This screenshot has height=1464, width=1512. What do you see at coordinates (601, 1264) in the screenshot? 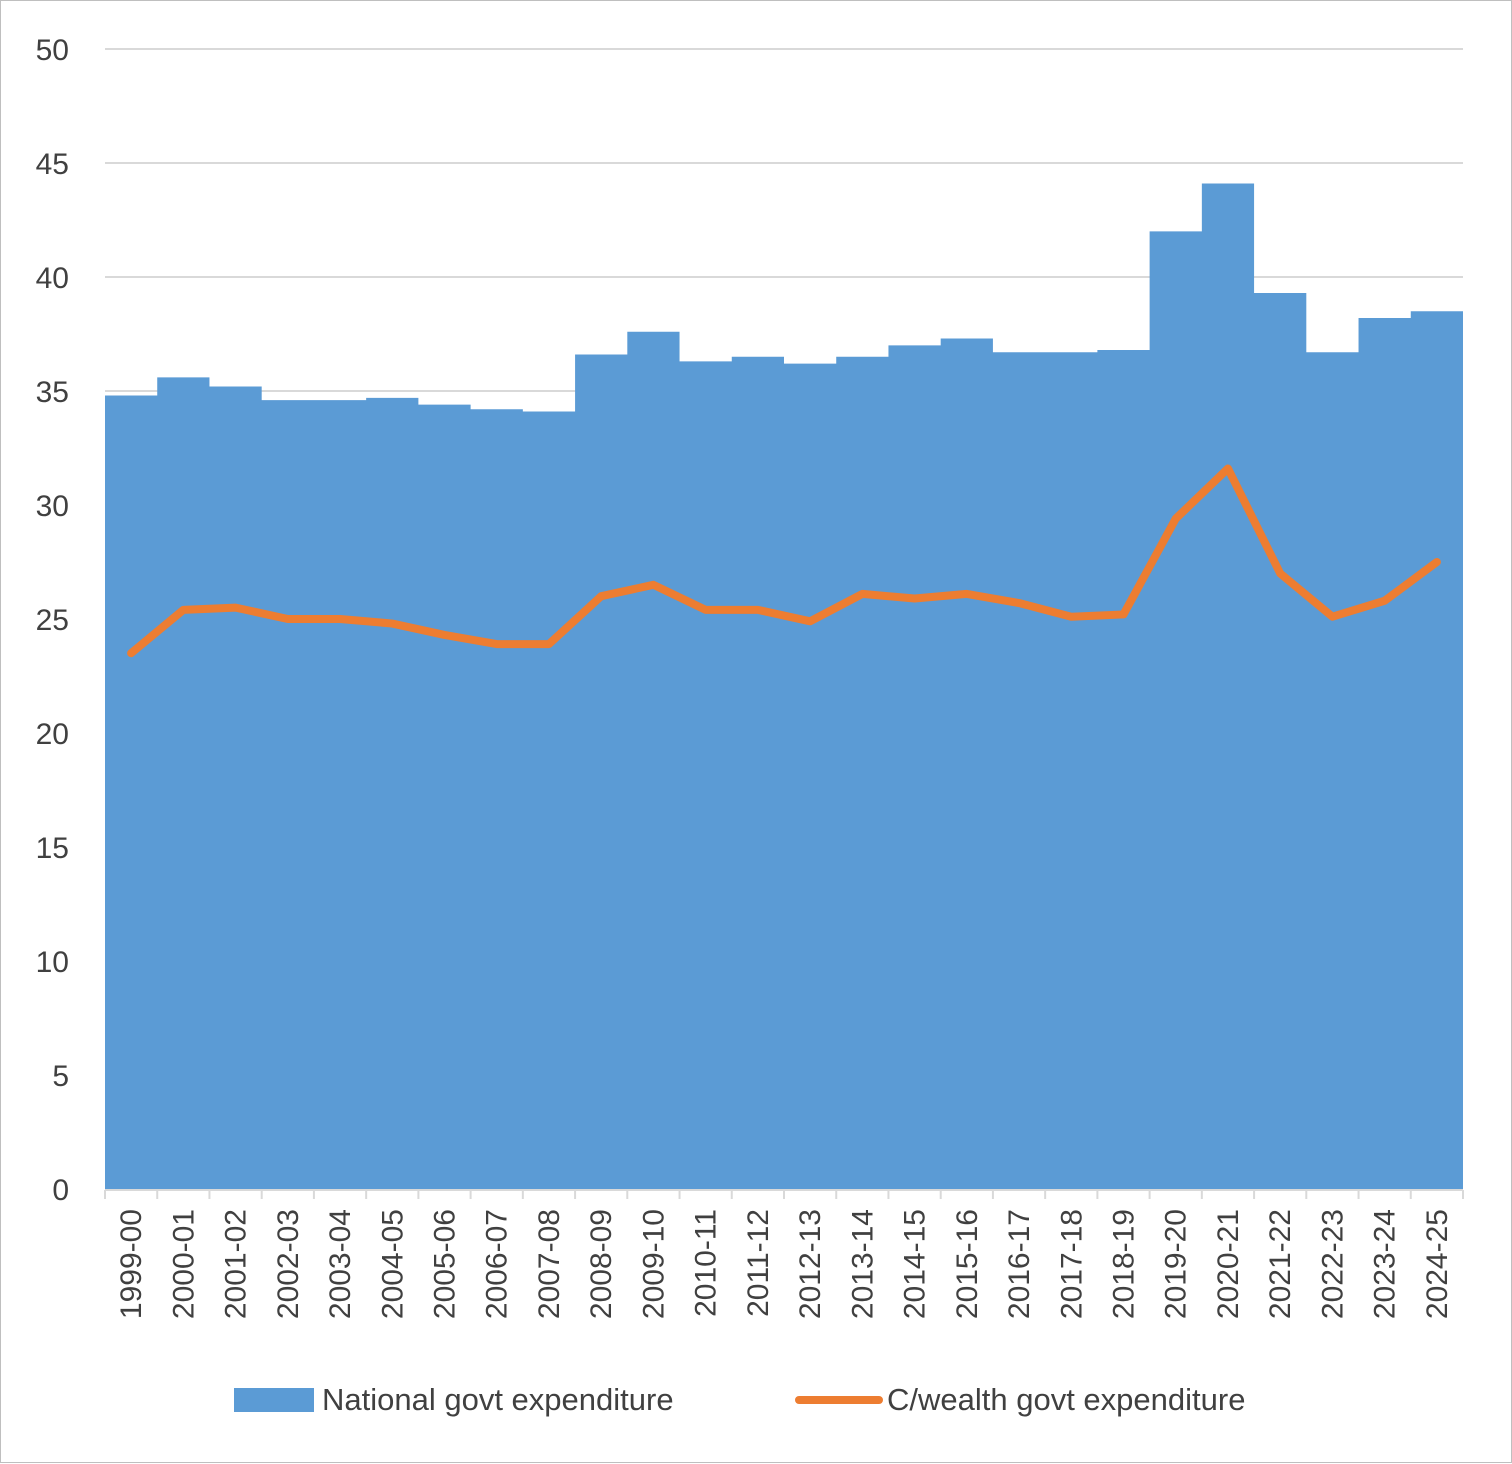
I see `x-tick-label: 2008-09` at bounding box center [601, 1264].